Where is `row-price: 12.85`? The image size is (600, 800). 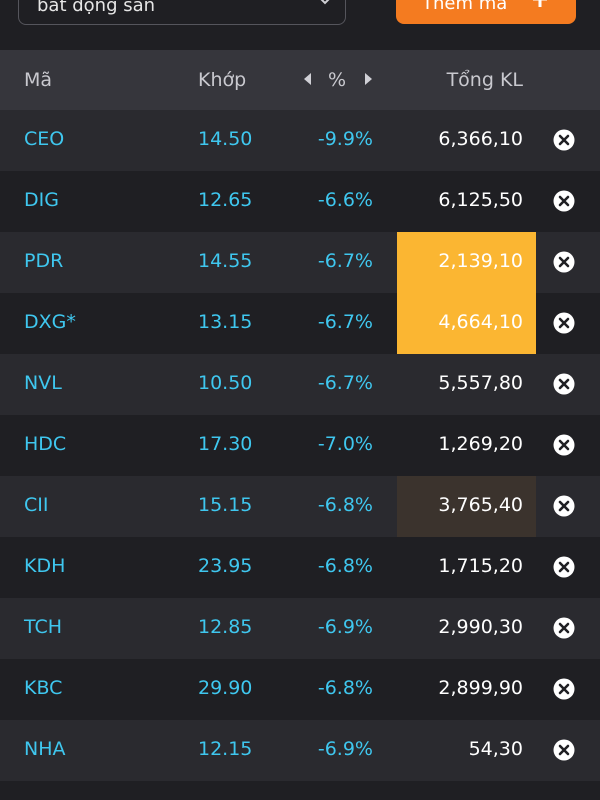 row-price: 12.85 is located at coordinates (225, 627).